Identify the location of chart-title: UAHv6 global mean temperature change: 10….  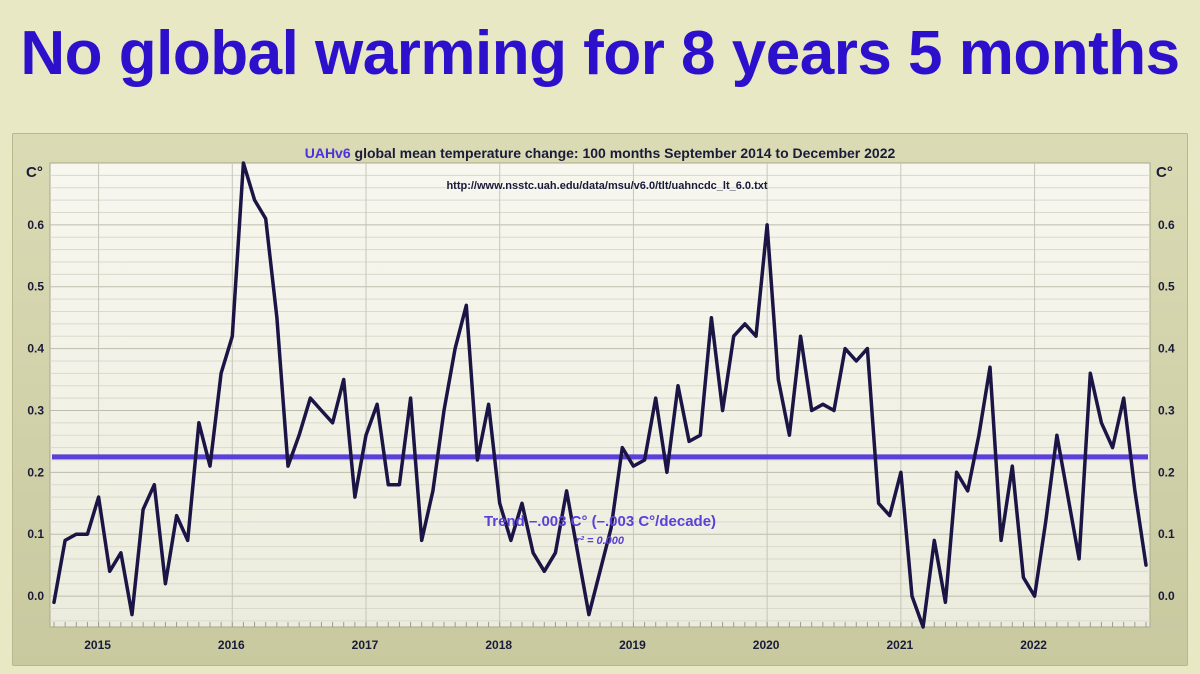
(600, 153).